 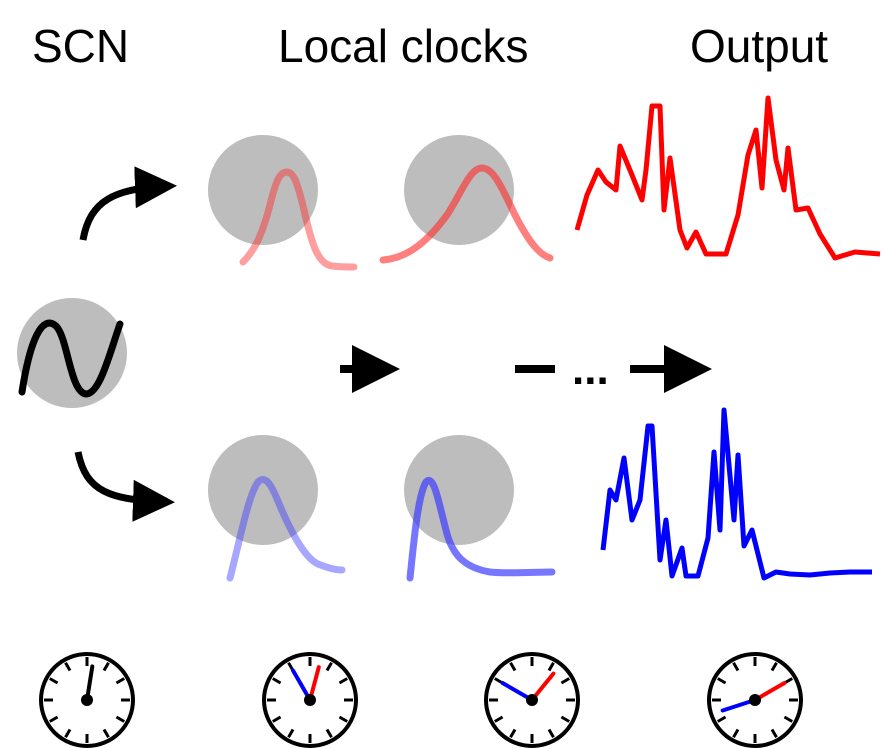 I want to click on scn-arrow-up, so click(x=128, y=203).